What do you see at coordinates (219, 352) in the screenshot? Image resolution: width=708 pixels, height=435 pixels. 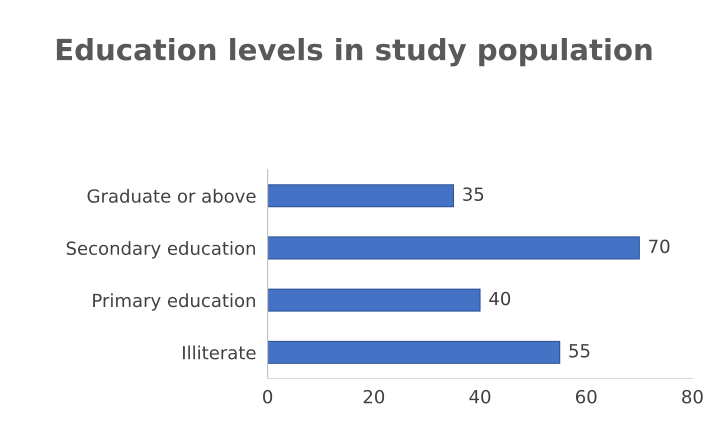 I see `y-tick-label: Illiterate` at bounding box center [219, 352].